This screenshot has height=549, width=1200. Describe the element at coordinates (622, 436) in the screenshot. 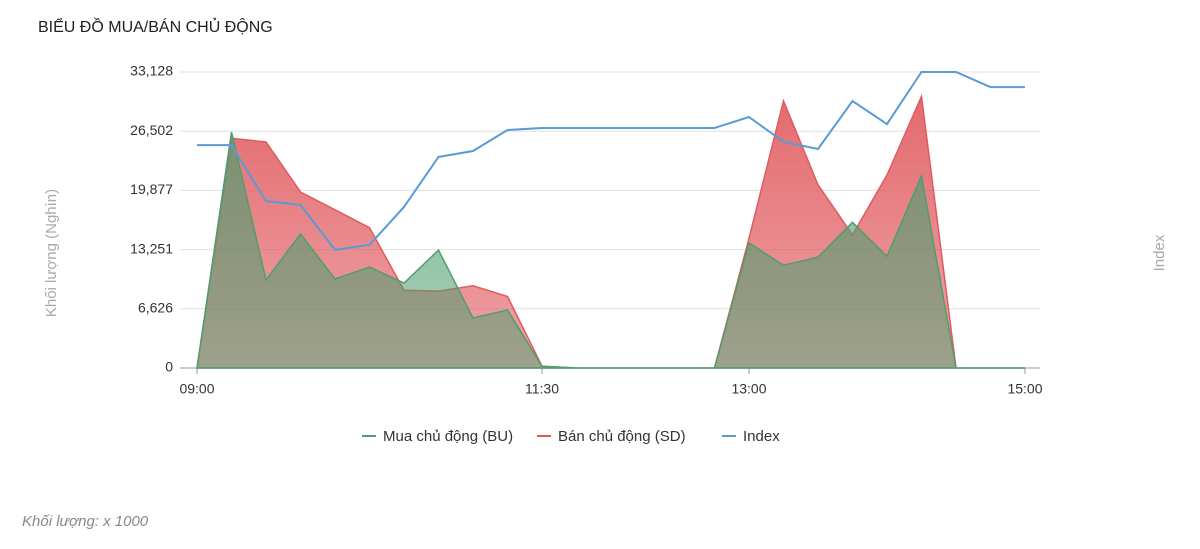

I see `legend-label: Bán chủ động (SD)` at that location.